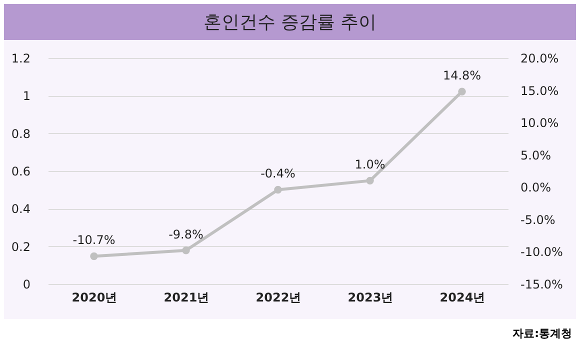 The width and height of the screenshot is (580, 346). I want to click on data-label: -10.7%, so click(94, 240).